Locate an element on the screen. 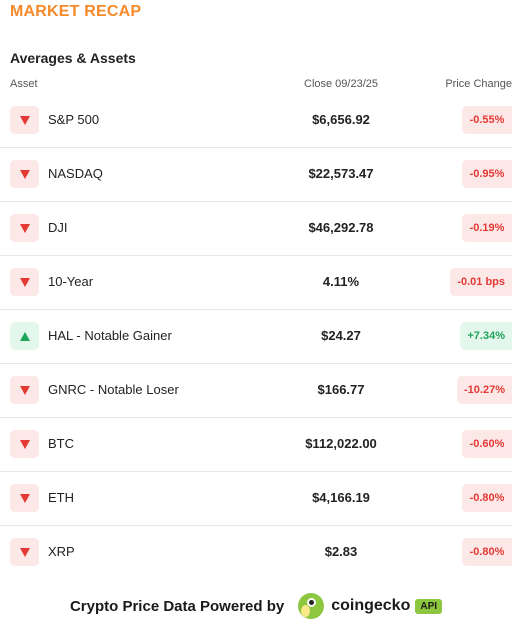 The width and height of the screenshot is (512, 623). asset-name: XRP is located at coordinates (61, 551).